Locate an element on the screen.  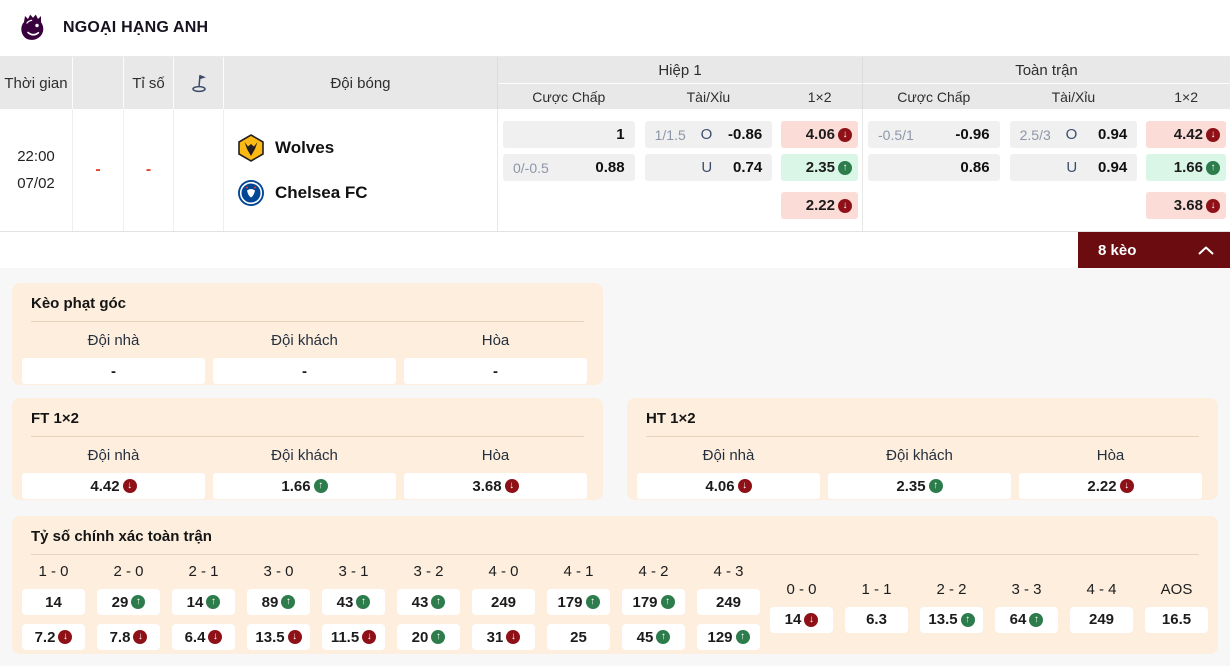
score-column: 3 - 3 64 is located at coordinates (1026, 607).